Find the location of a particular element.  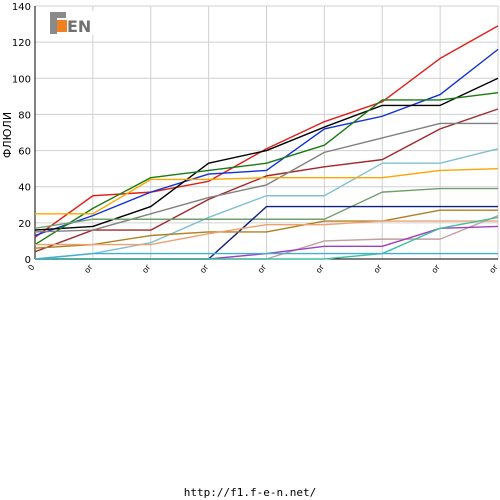

y-tick-label: 60 is located at coordinates (24, 152).